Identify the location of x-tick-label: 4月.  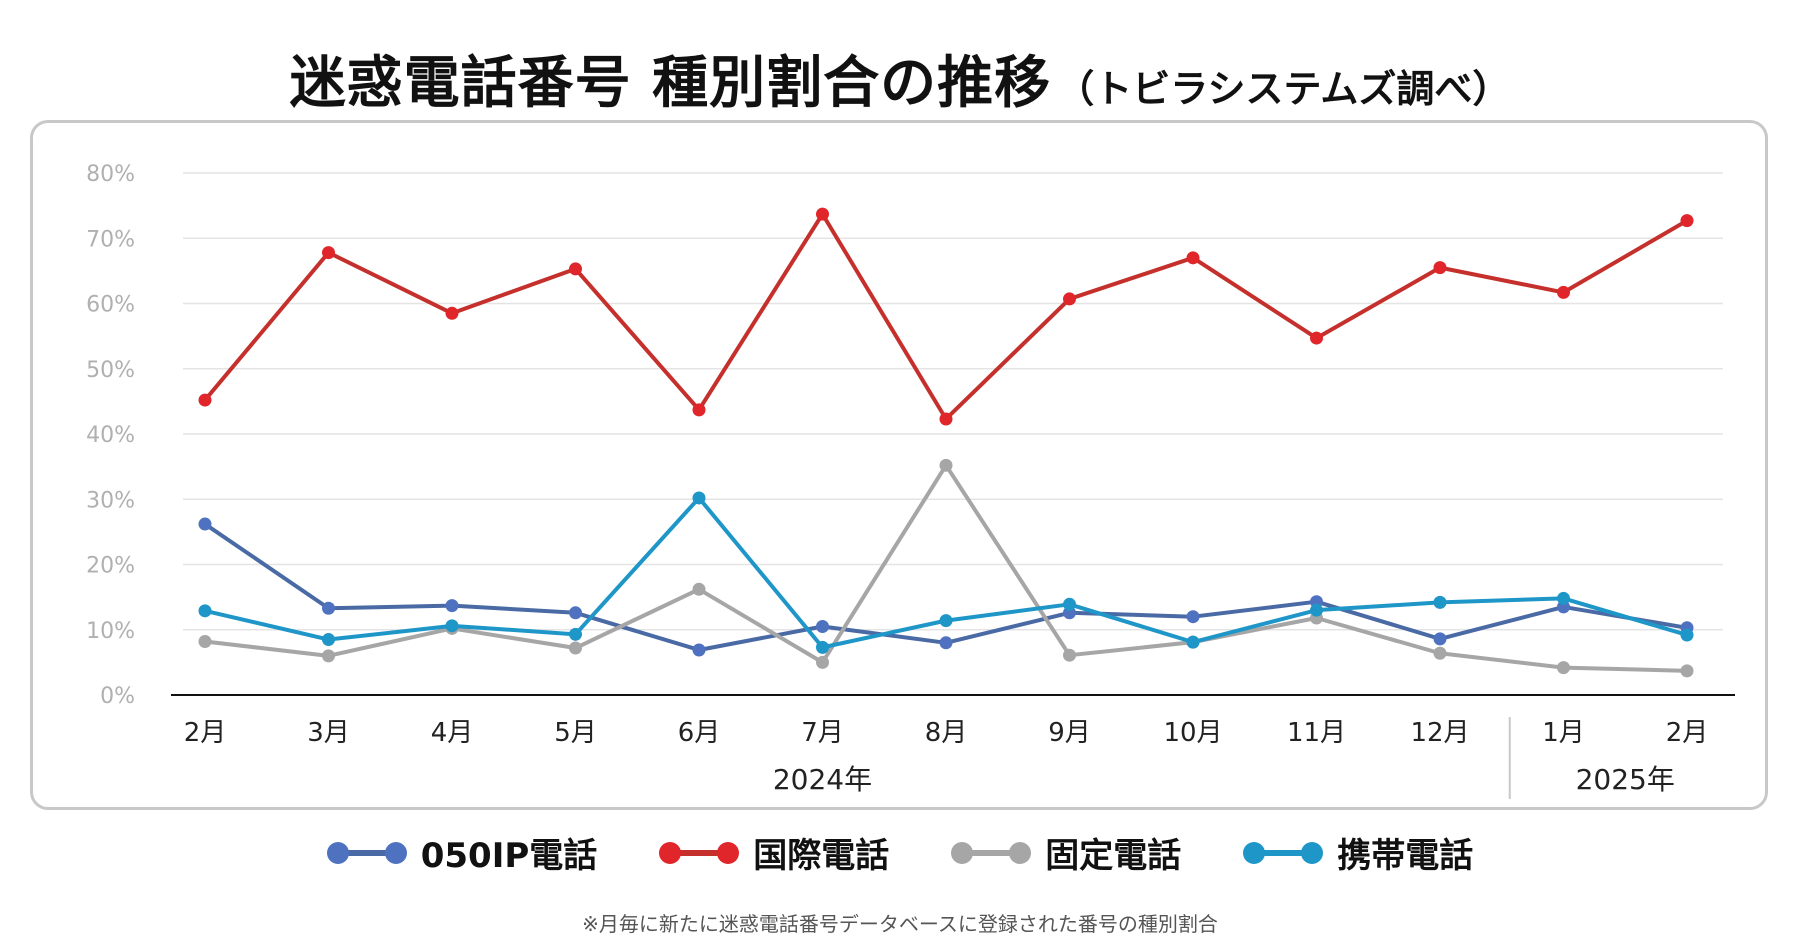
(452, 733).